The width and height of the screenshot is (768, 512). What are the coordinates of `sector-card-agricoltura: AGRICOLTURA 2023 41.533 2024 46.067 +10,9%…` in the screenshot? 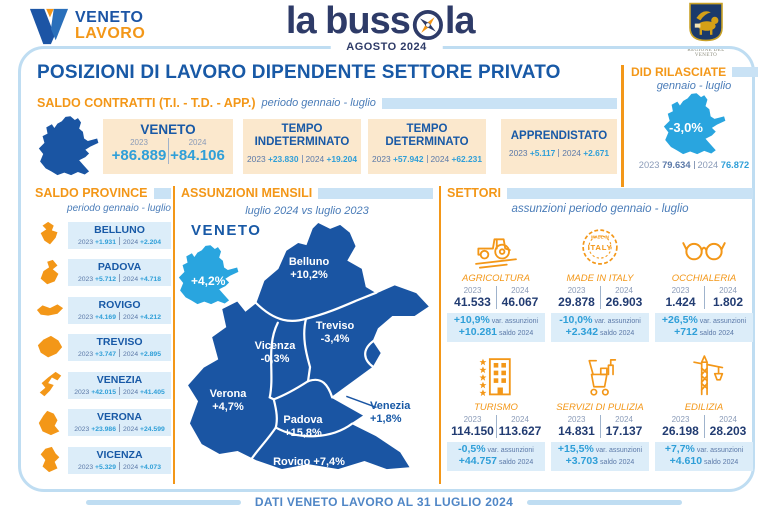 It's located at (496, 282).